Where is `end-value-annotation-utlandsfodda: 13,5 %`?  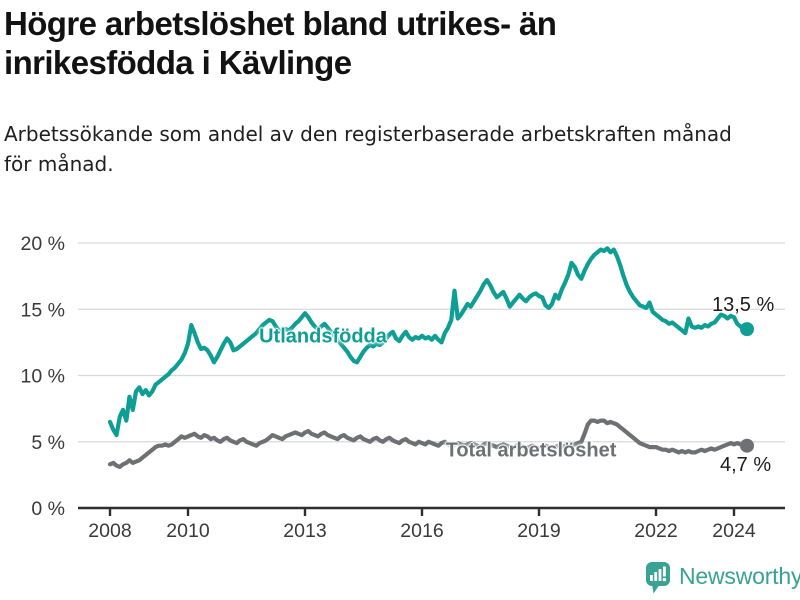
end-value-annotation-utlandsfodda: 13,5 % is located at coordinates (743, 305).